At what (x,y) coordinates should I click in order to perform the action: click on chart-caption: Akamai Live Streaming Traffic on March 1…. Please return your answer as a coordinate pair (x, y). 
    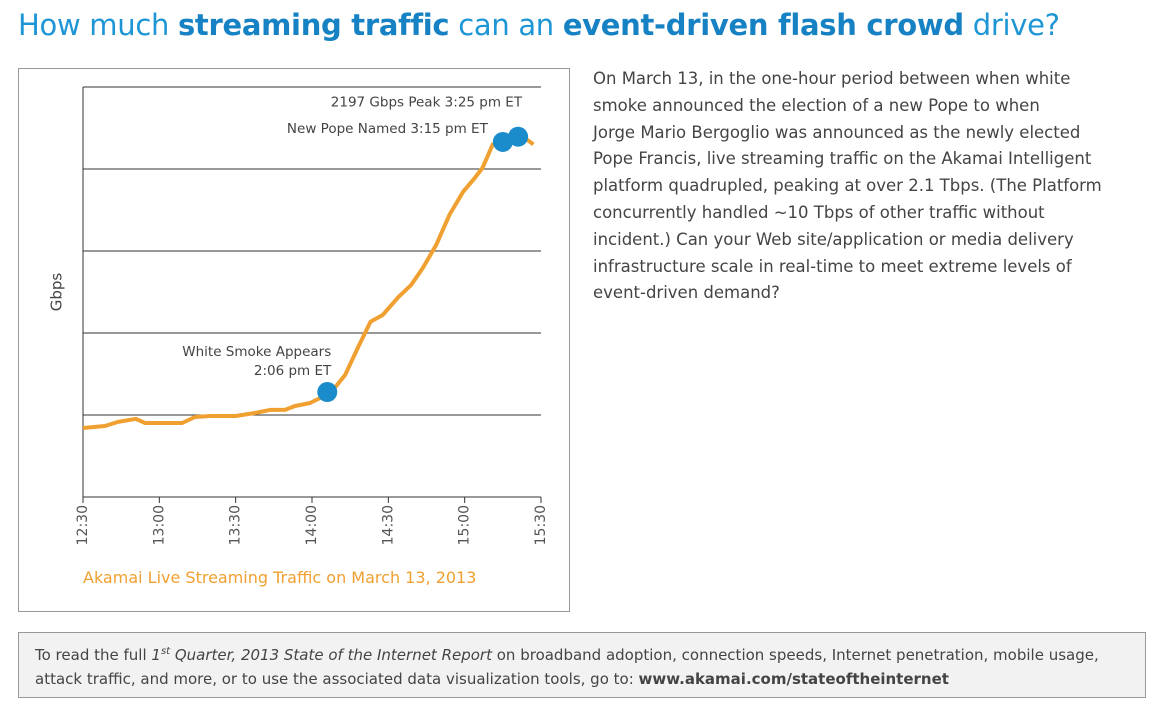
    Looking at the image, I should click on (279, 577).